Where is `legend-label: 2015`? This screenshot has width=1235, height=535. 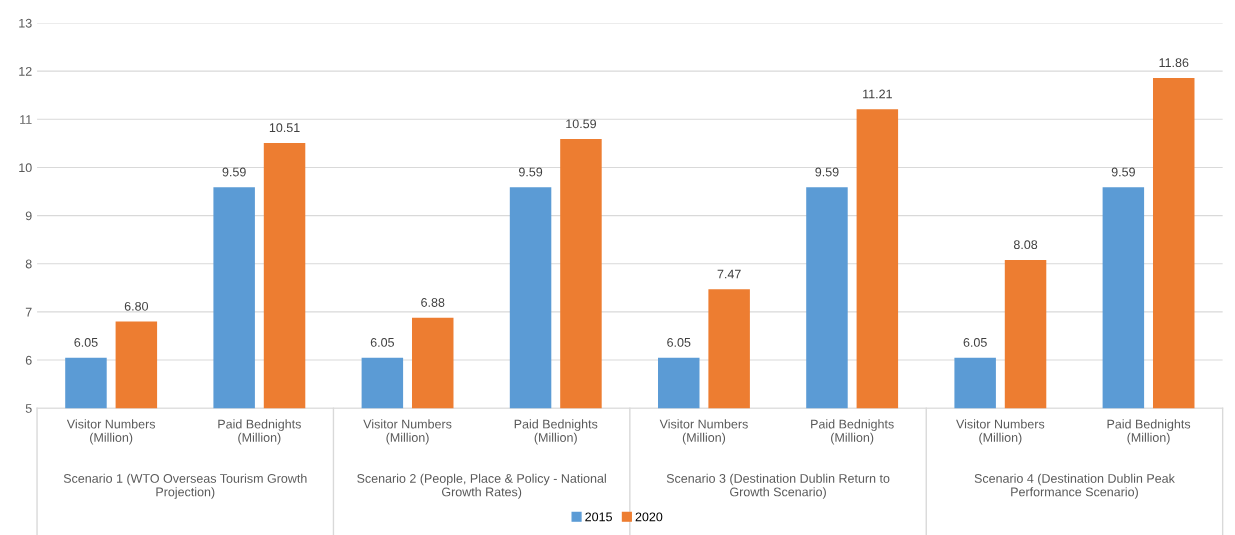 legend-label: 2015 is located at coordinates (598, 517).